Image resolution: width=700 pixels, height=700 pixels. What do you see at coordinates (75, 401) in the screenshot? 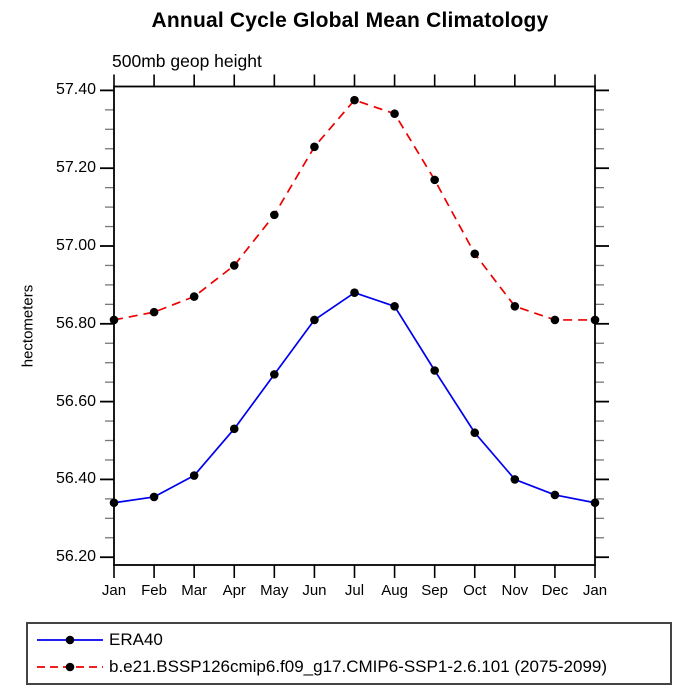
I see `y-axis-tick-label: 56.60` at bounding box center [75, 401].